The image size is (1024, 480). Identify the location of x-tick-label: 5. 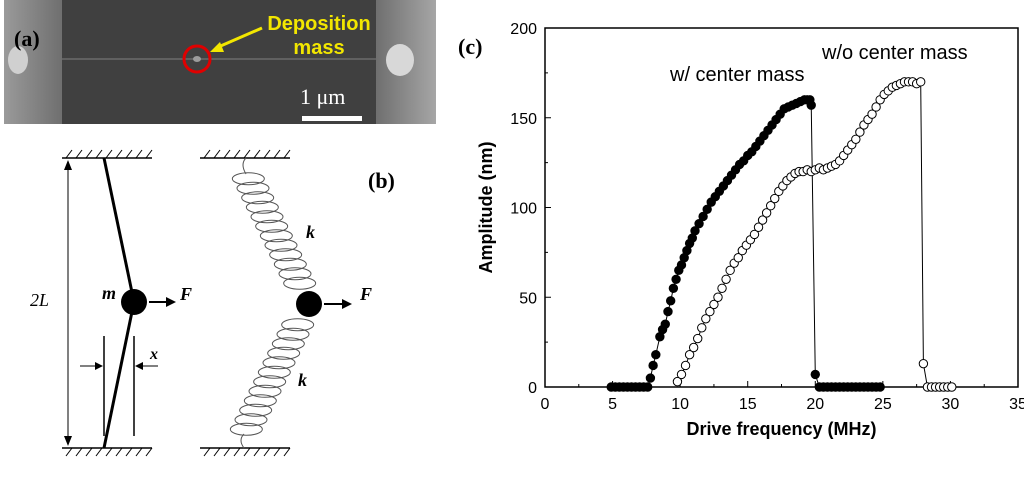
(612, 404).